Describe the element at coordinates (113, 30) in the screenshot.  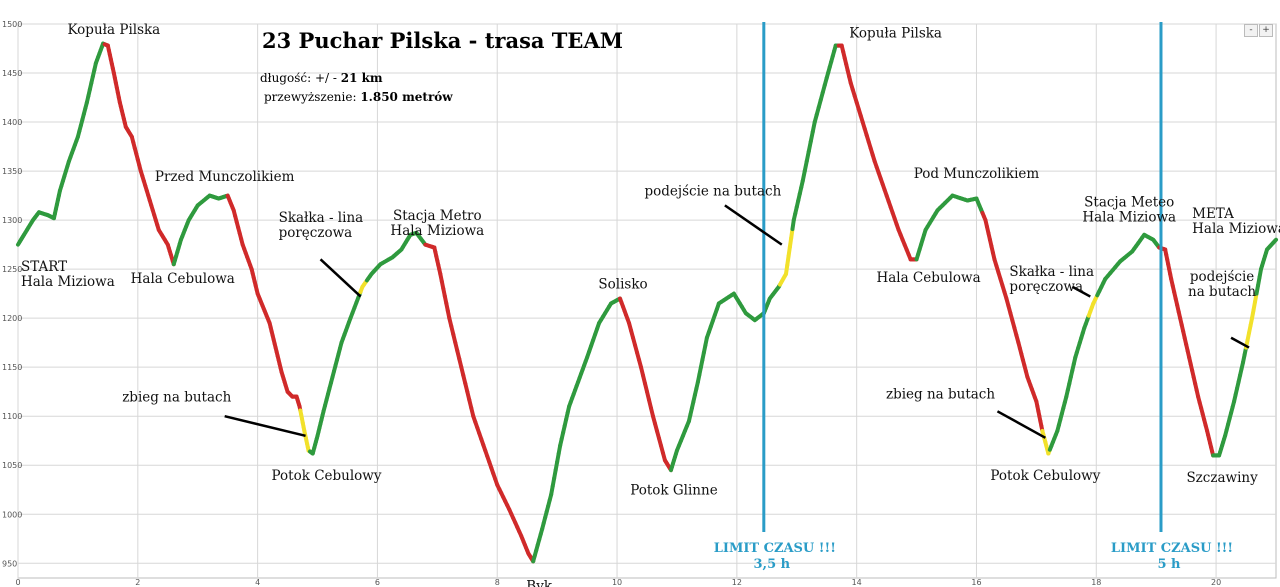
I see `label-kopula-1: Kopuła Pilska` at that location.